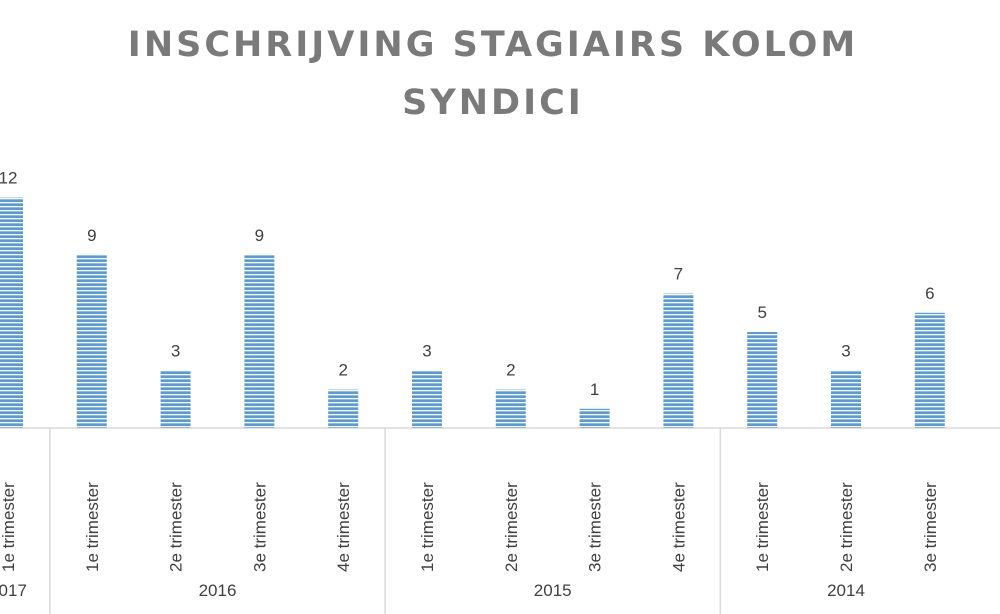 This screenshot has height=614, width=1000. I want to click on chart-title-line-1: INSCHRIJVING STAGIAIRS KOLOM, so click(493, 45).